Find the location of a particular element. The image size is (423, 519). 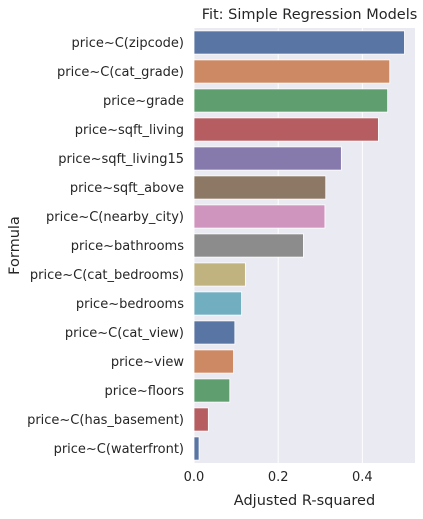

bar-category-label: price~C(waterfront) is located at coordinates (119, 449).